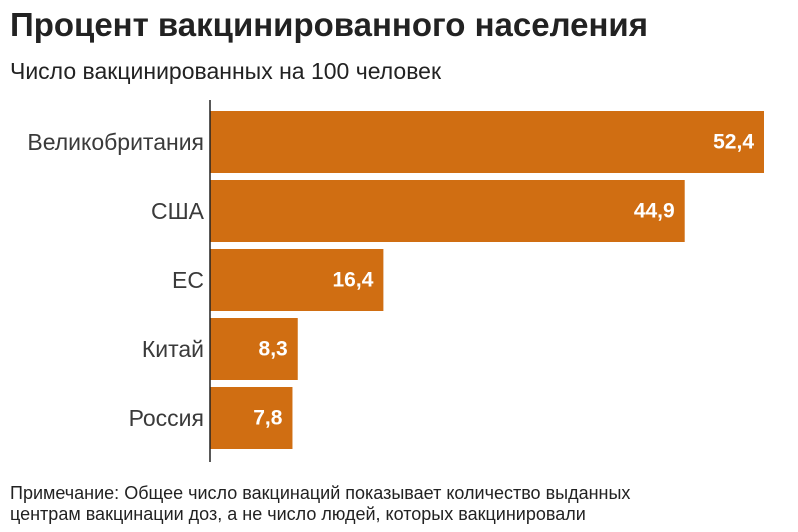 Image resolution: width=798 pixels, height=532 pixels. I want to click on value-label-3: 8,3, so click(273, 349).